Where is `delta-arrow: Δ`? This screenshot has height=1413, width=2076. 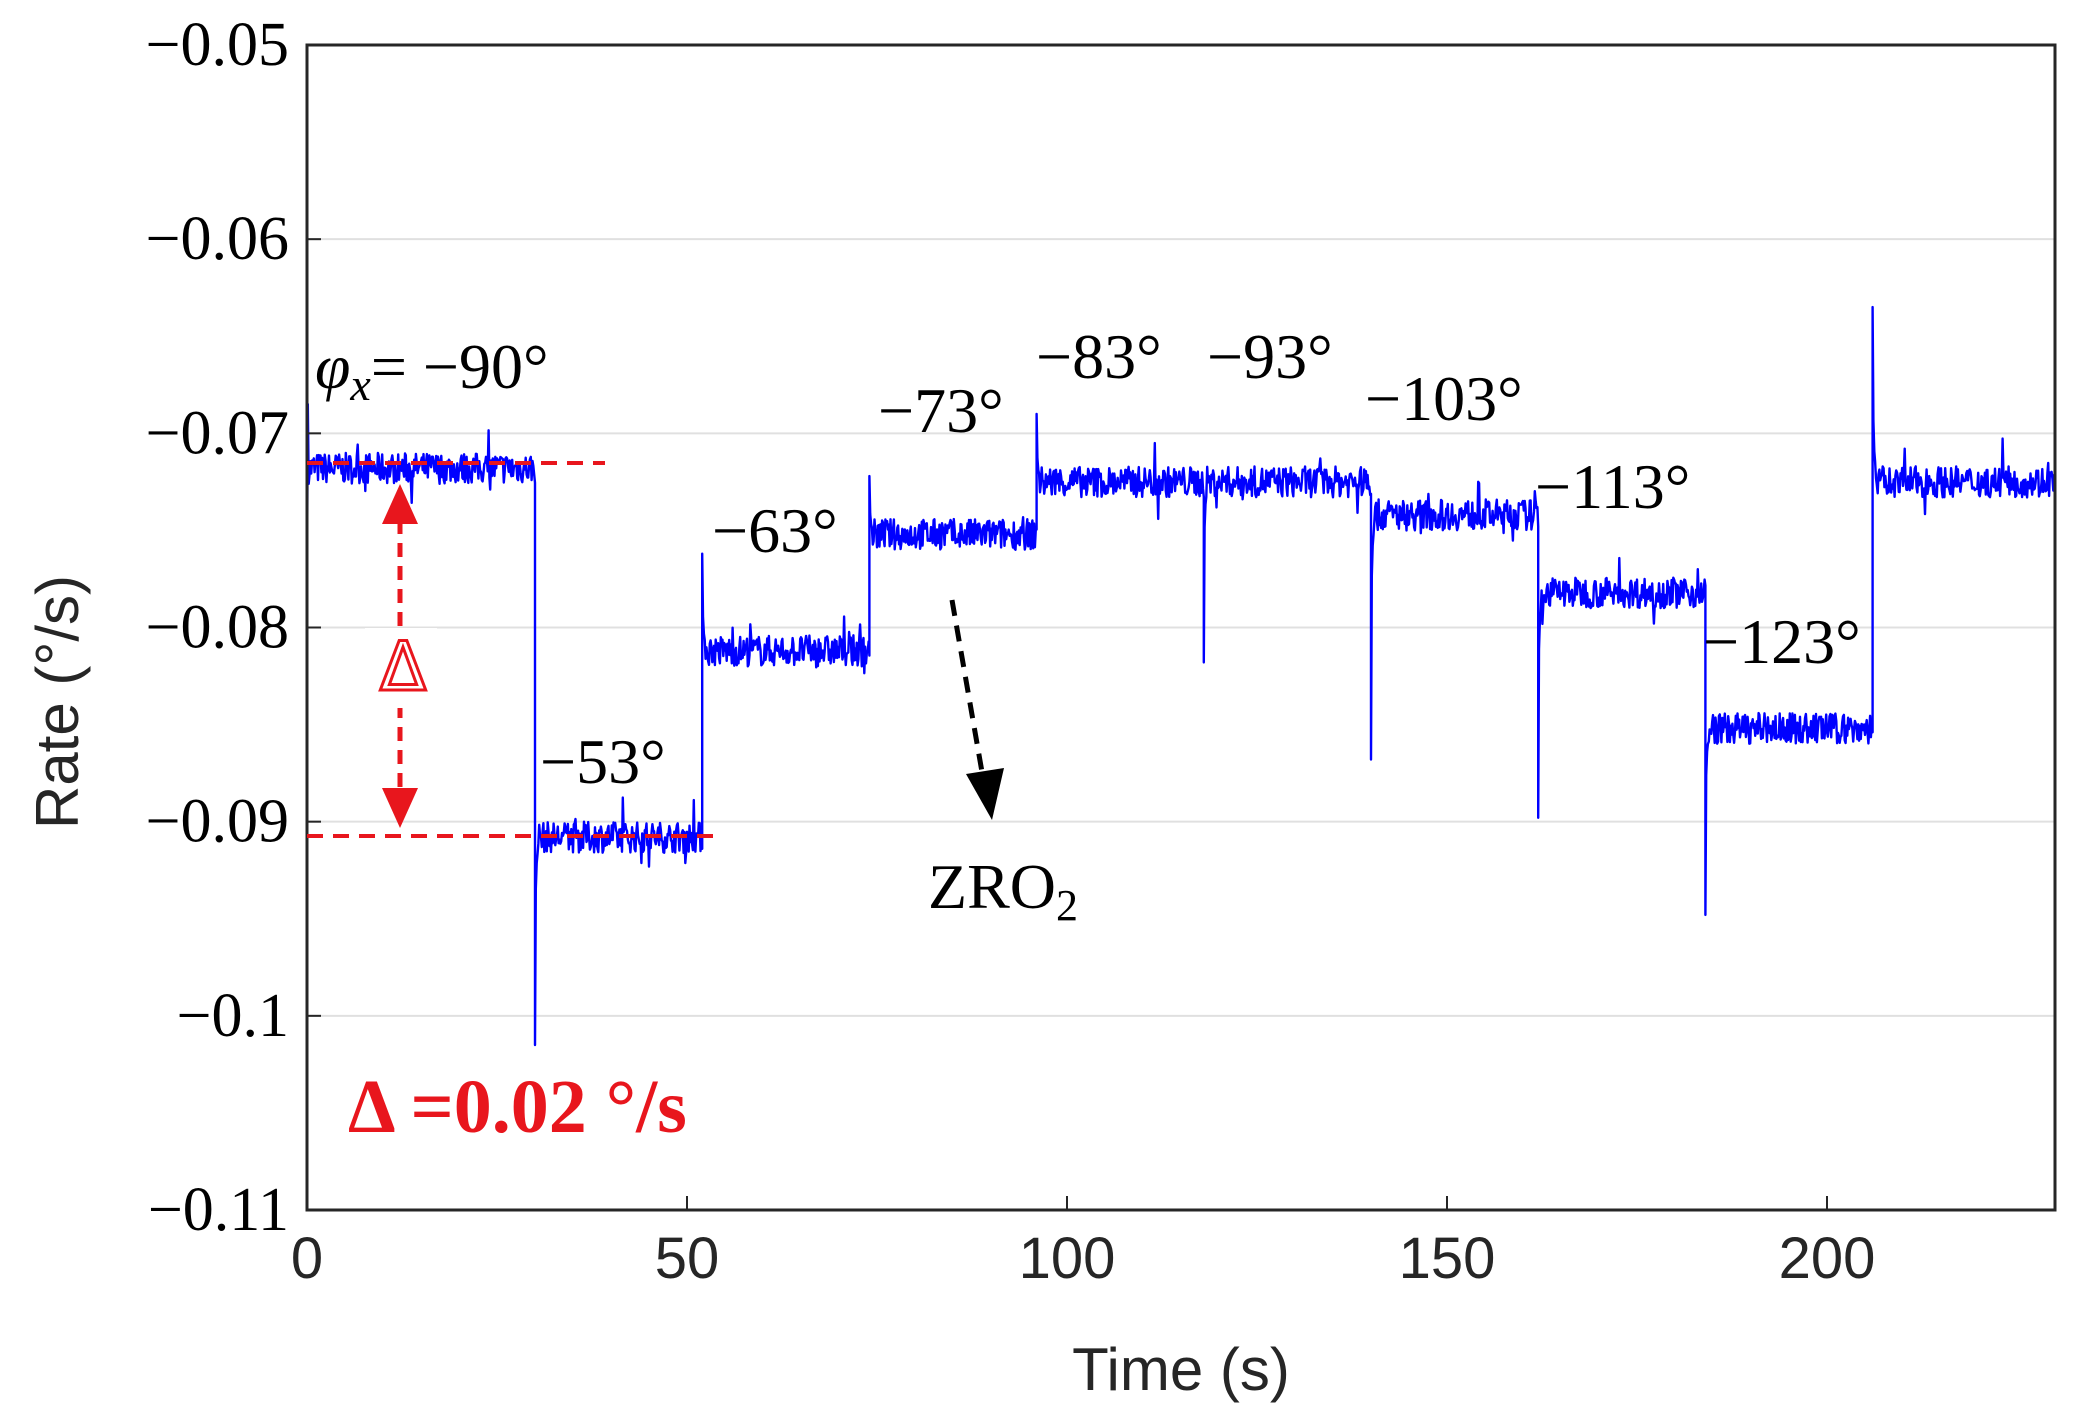 delta-arrow: Δ is located at coordinates (401, 656).